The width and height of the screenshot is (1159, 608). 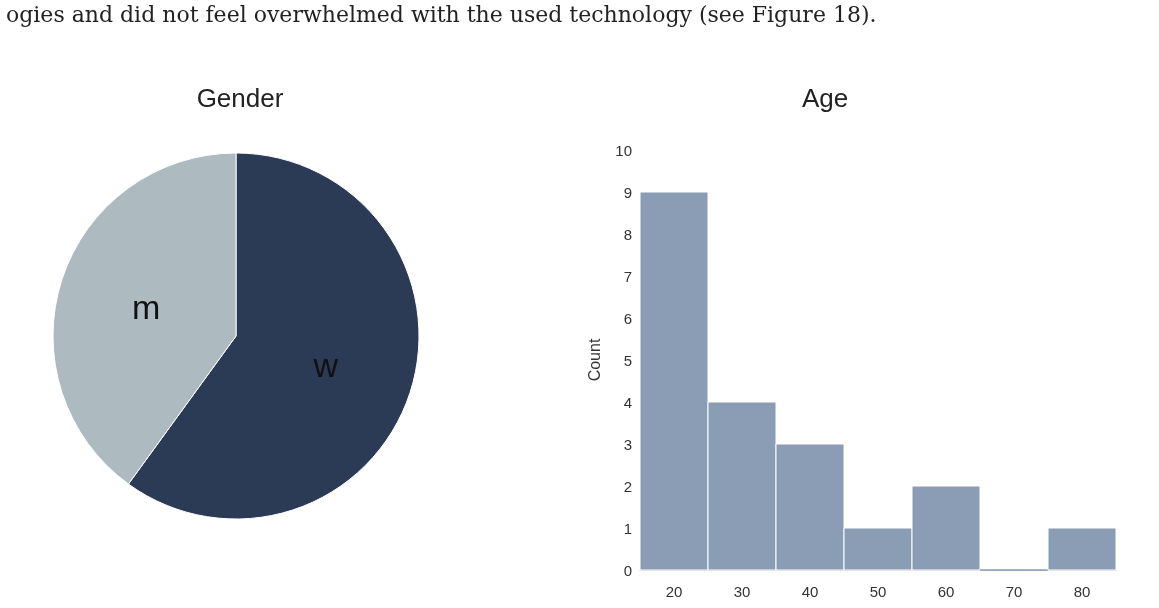 What do you see at coordinates (825, 98) in the screenshot?
I see `chart-title: Age` at bounding box center [825, 98].